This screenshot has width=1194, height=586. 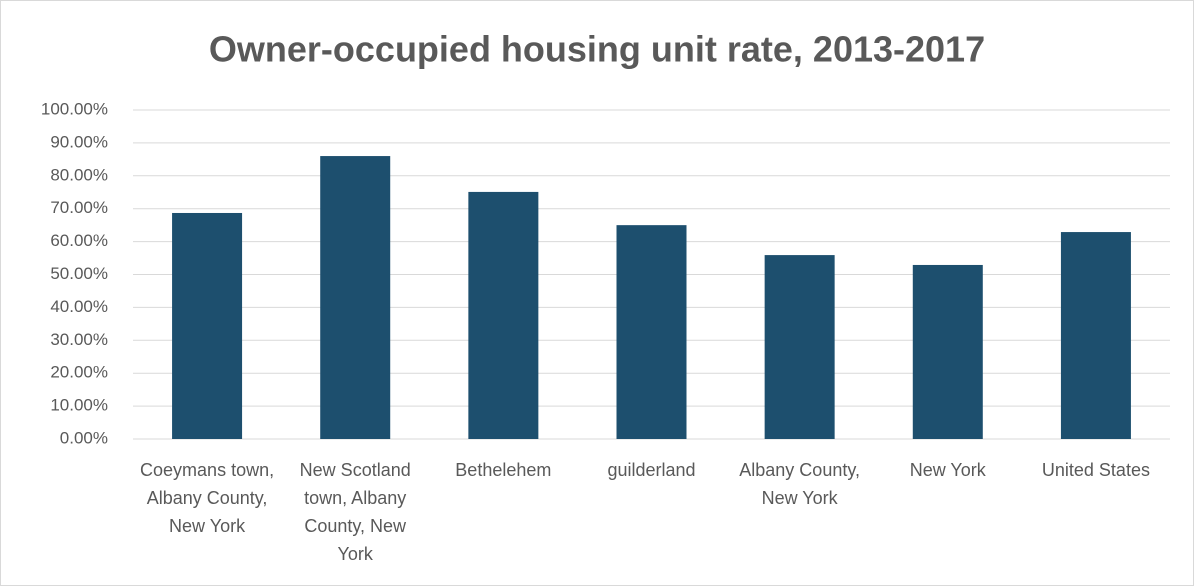 I want to click on y-tick-label: 40.00%, so click(x=79, y=306).